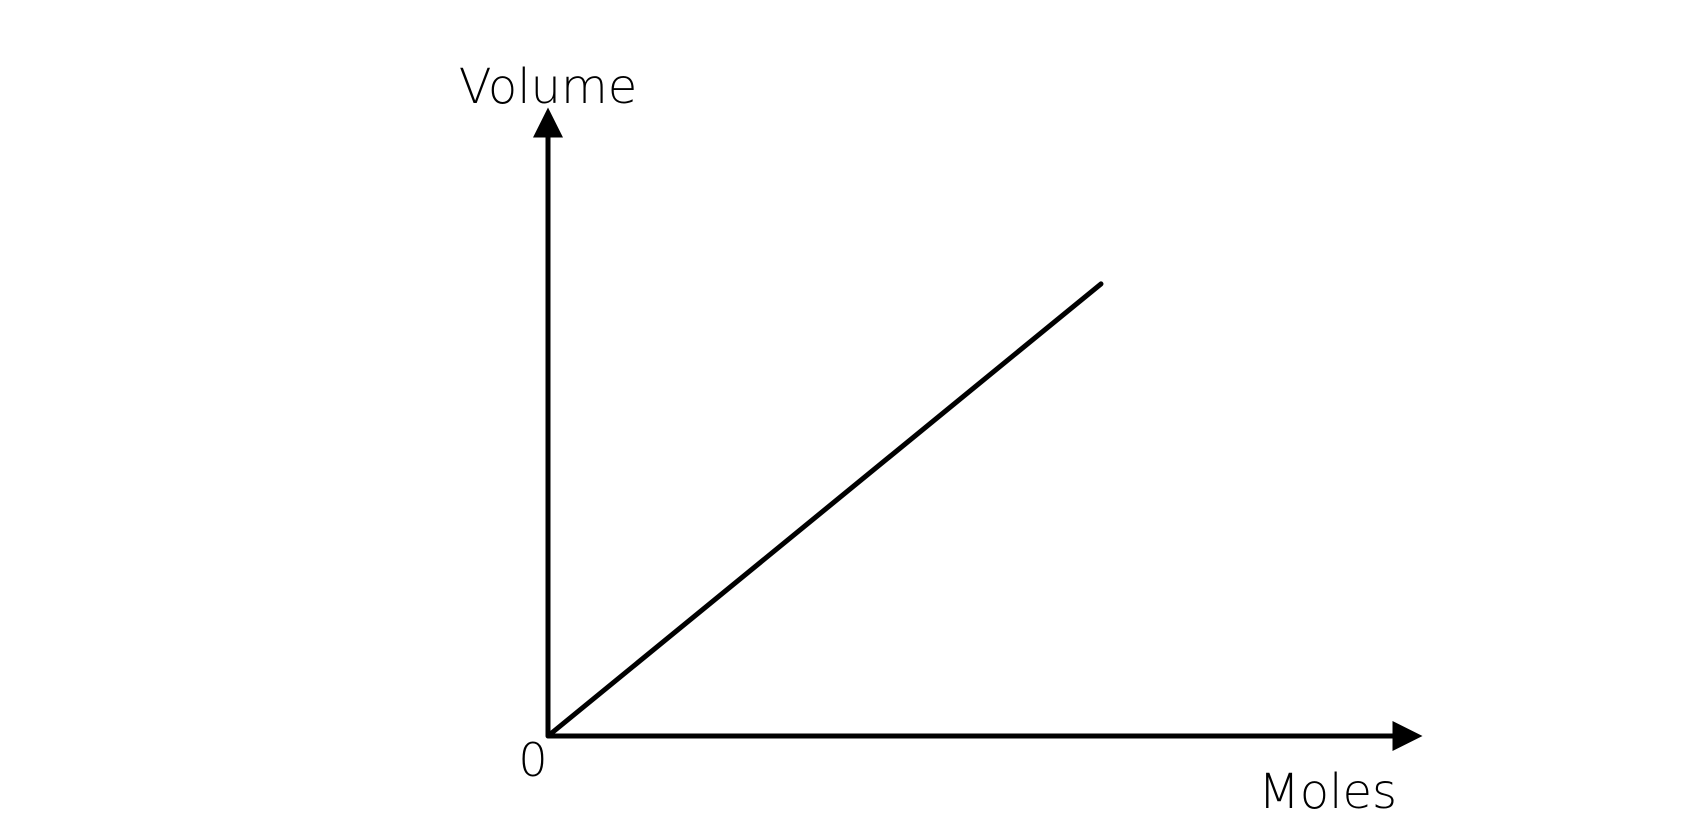 Image resolution: width=1702 pixels, height=816 pixels. I want to click on x-axis-label: Moles, so click(1327, 790).